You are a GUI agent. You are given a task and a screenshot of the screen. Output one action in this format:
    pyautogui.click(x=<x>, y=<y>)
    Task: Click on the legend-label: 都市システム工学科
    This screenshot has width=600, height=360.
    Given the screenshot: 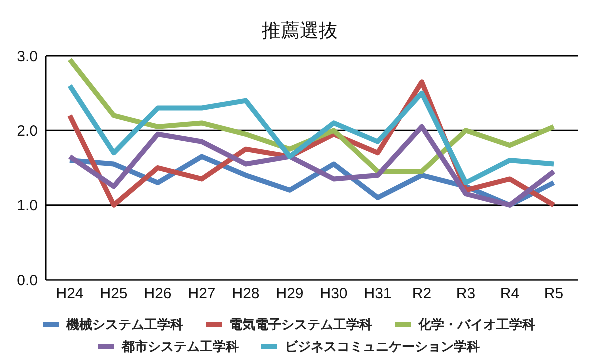 What is the action you would take?
    pyautogui.click(x=179, y=347)
    